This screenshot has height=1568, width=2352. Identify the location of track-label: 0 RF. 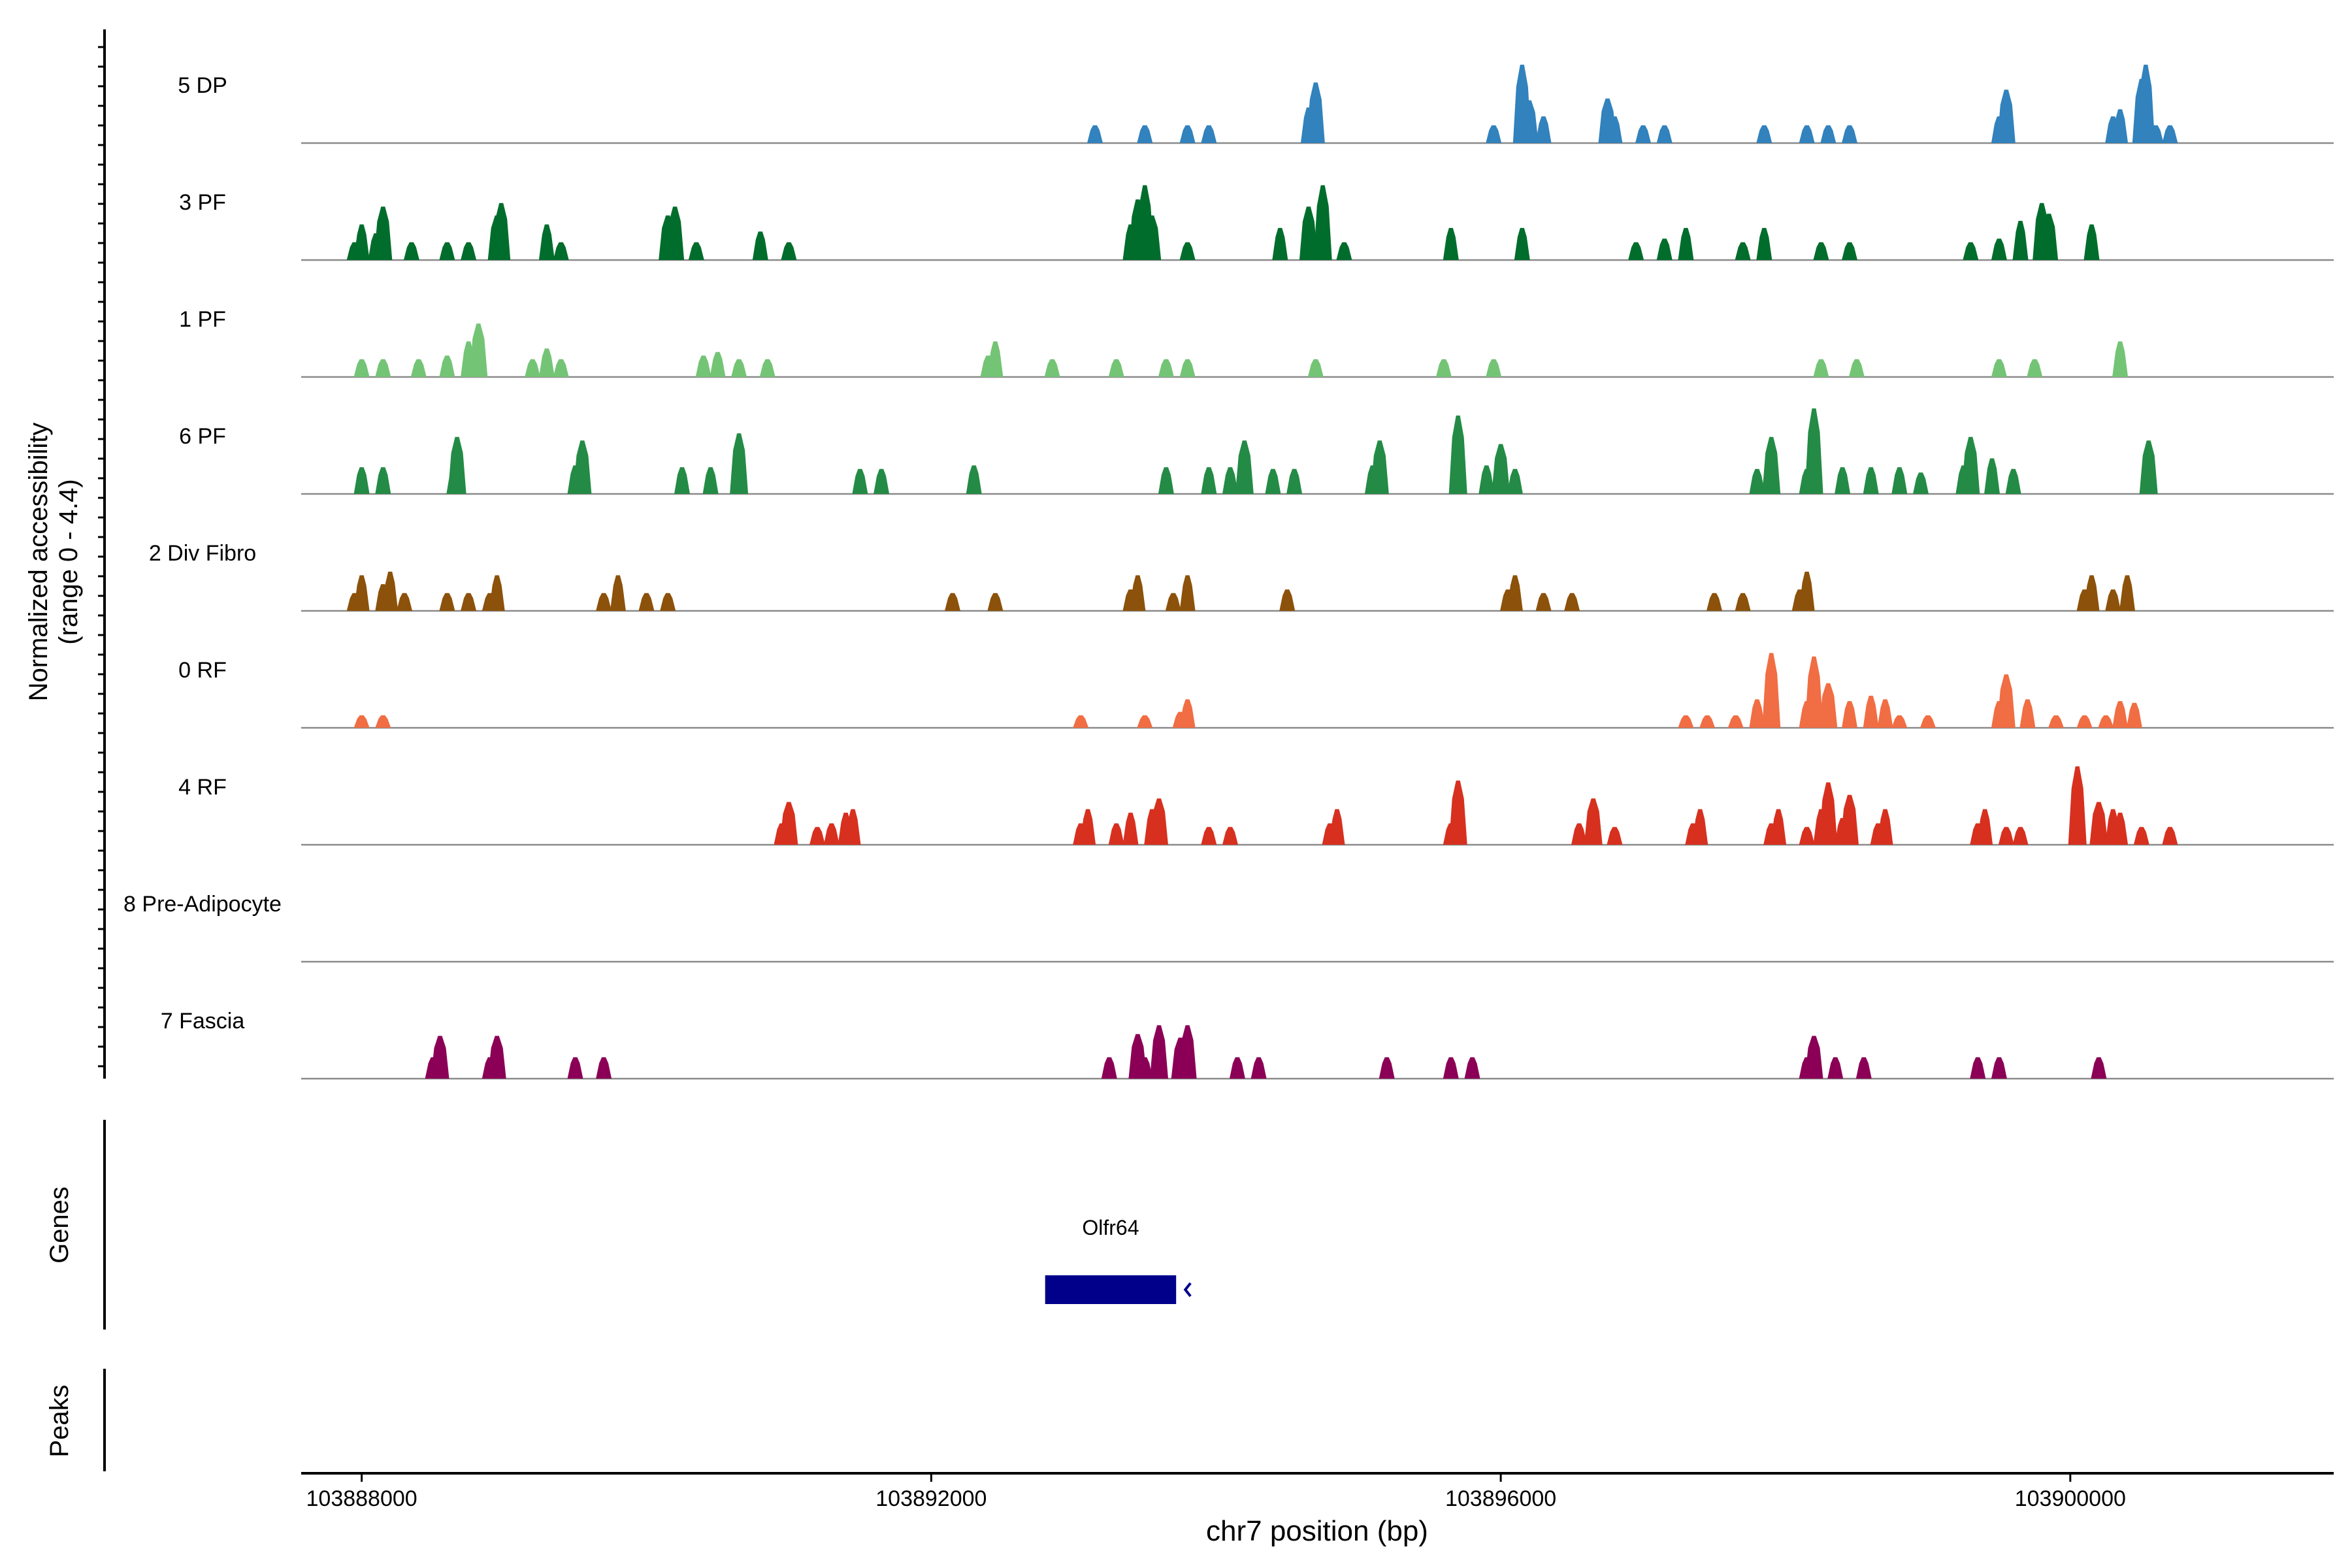
(202, 670).